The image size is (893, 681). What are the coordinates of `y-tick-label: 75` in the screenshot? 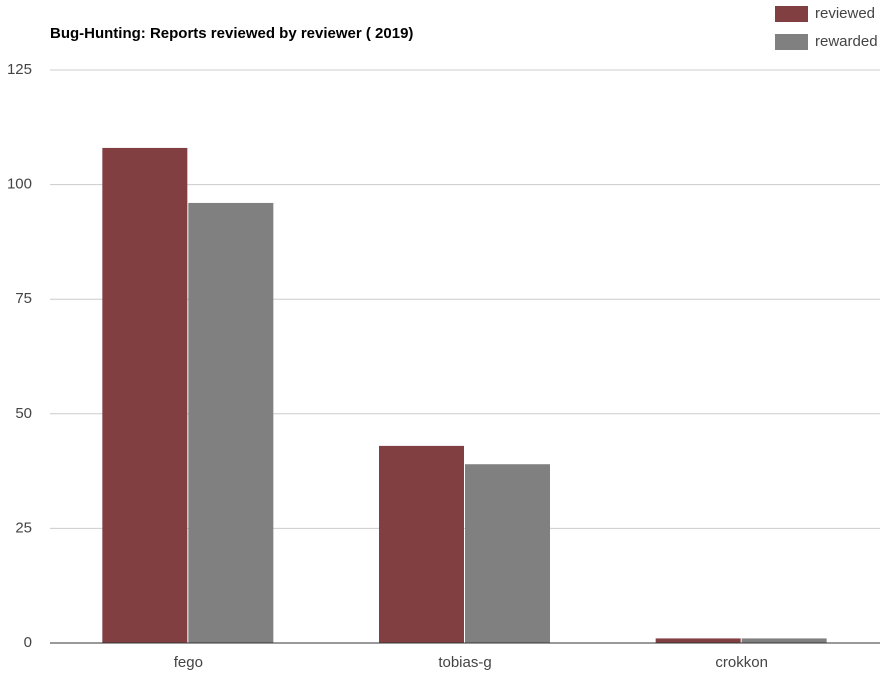 It's located at (23, 298).